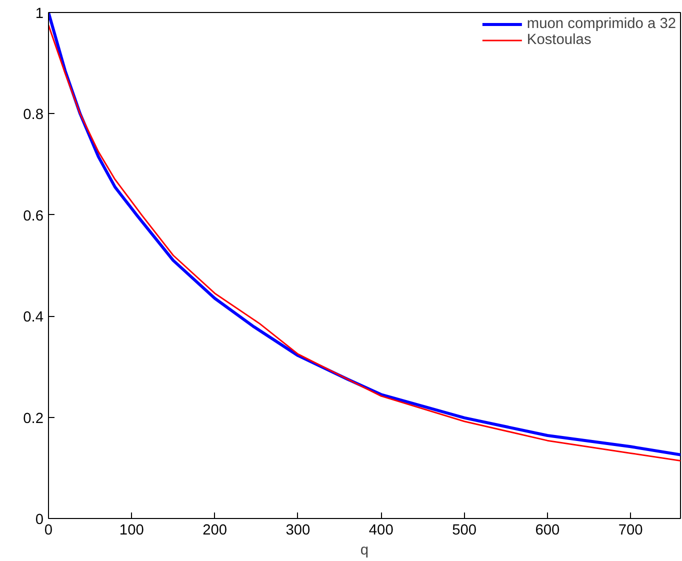 This screenshot has height=561, width=682. What do you see at coordinates (298, 530) in the screenshot?
I see `x-tick-label: 300` at bounding box center [298, 530].